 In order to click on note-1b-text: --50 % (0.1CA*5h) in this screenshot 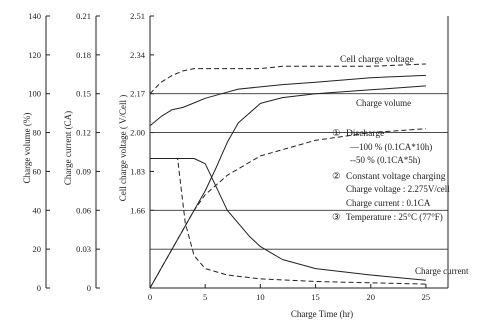, I will do `click(385, 160)`.